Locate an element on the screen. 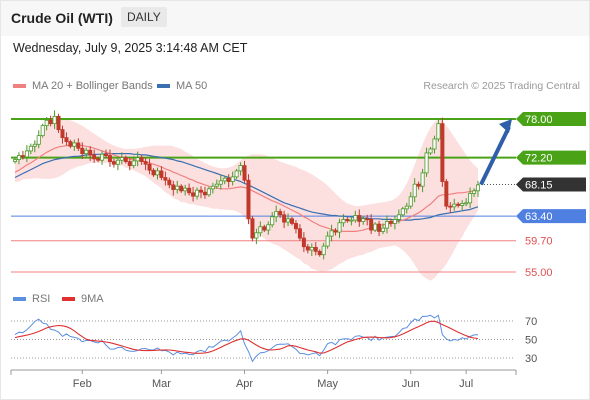 The height and width of the screenshot is (400, 590). projection-arrow-shaft is located at coordinates (495, 156).